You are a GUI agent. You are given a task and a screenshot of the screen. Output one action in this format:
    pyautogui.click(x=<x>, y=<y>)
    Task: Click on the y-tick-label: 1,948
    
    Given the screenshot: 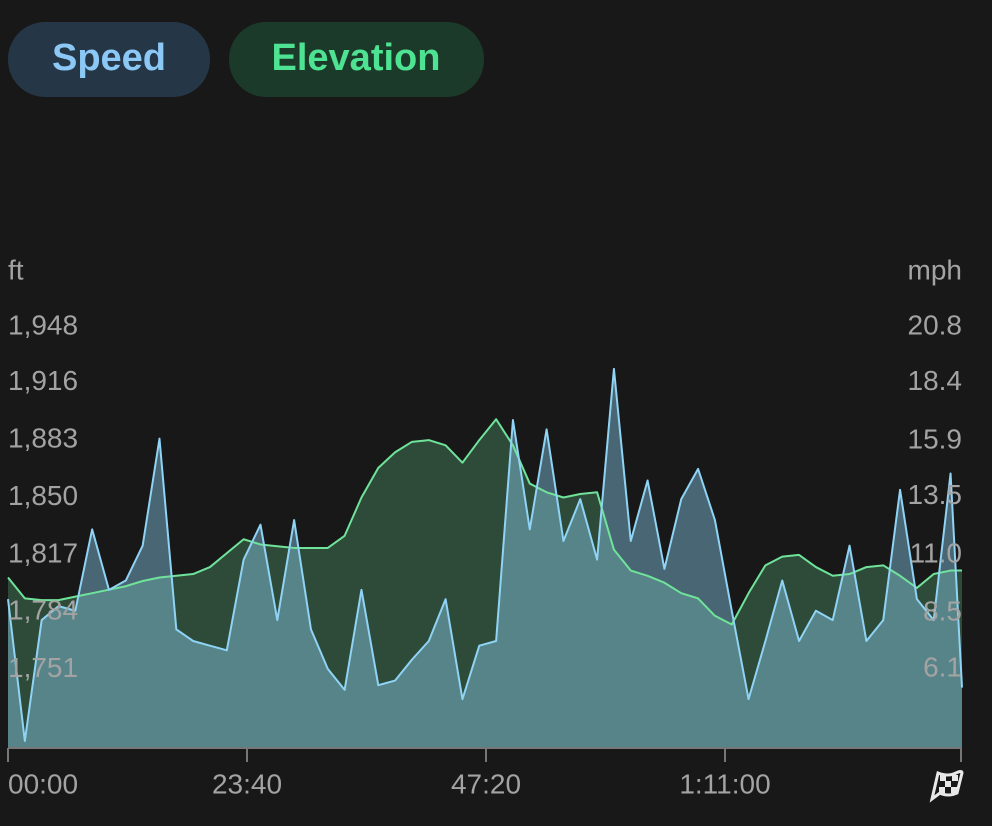 What is the action you would take?
    pyautogui.click(x=43, y=324)
    